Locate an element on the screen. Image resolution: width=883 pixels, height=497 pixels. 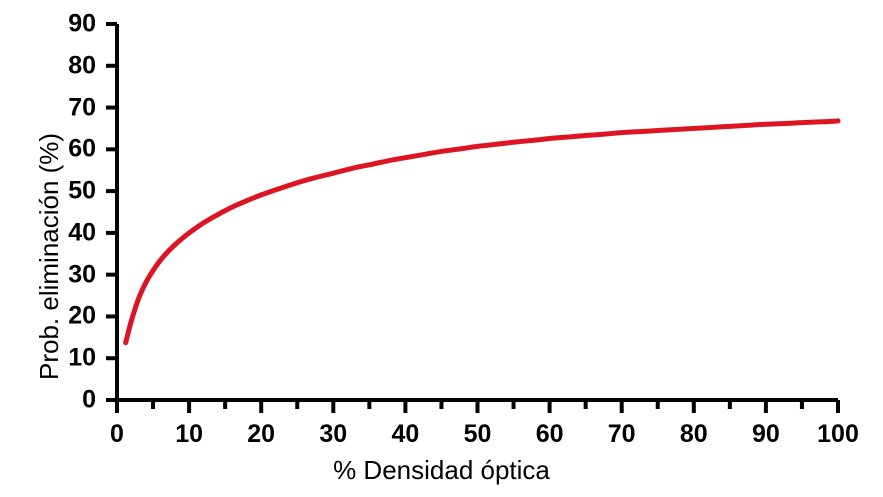
y-axis-ticks is located at coordinates (111, 212).